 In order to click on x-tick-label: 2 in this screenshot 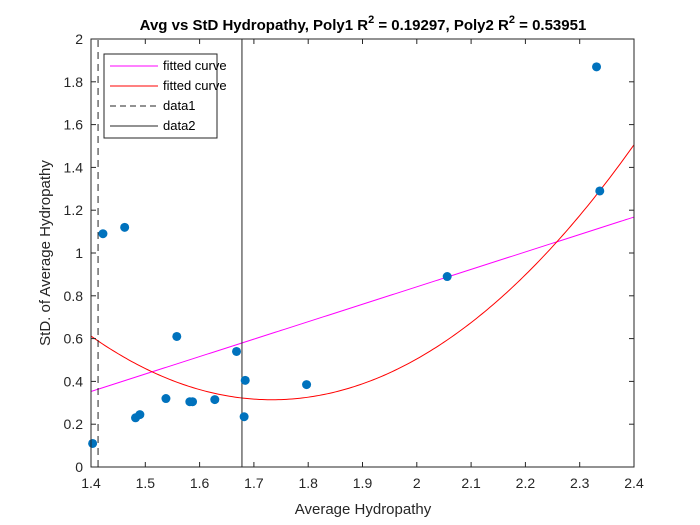, I will do `click(417, 483)`.